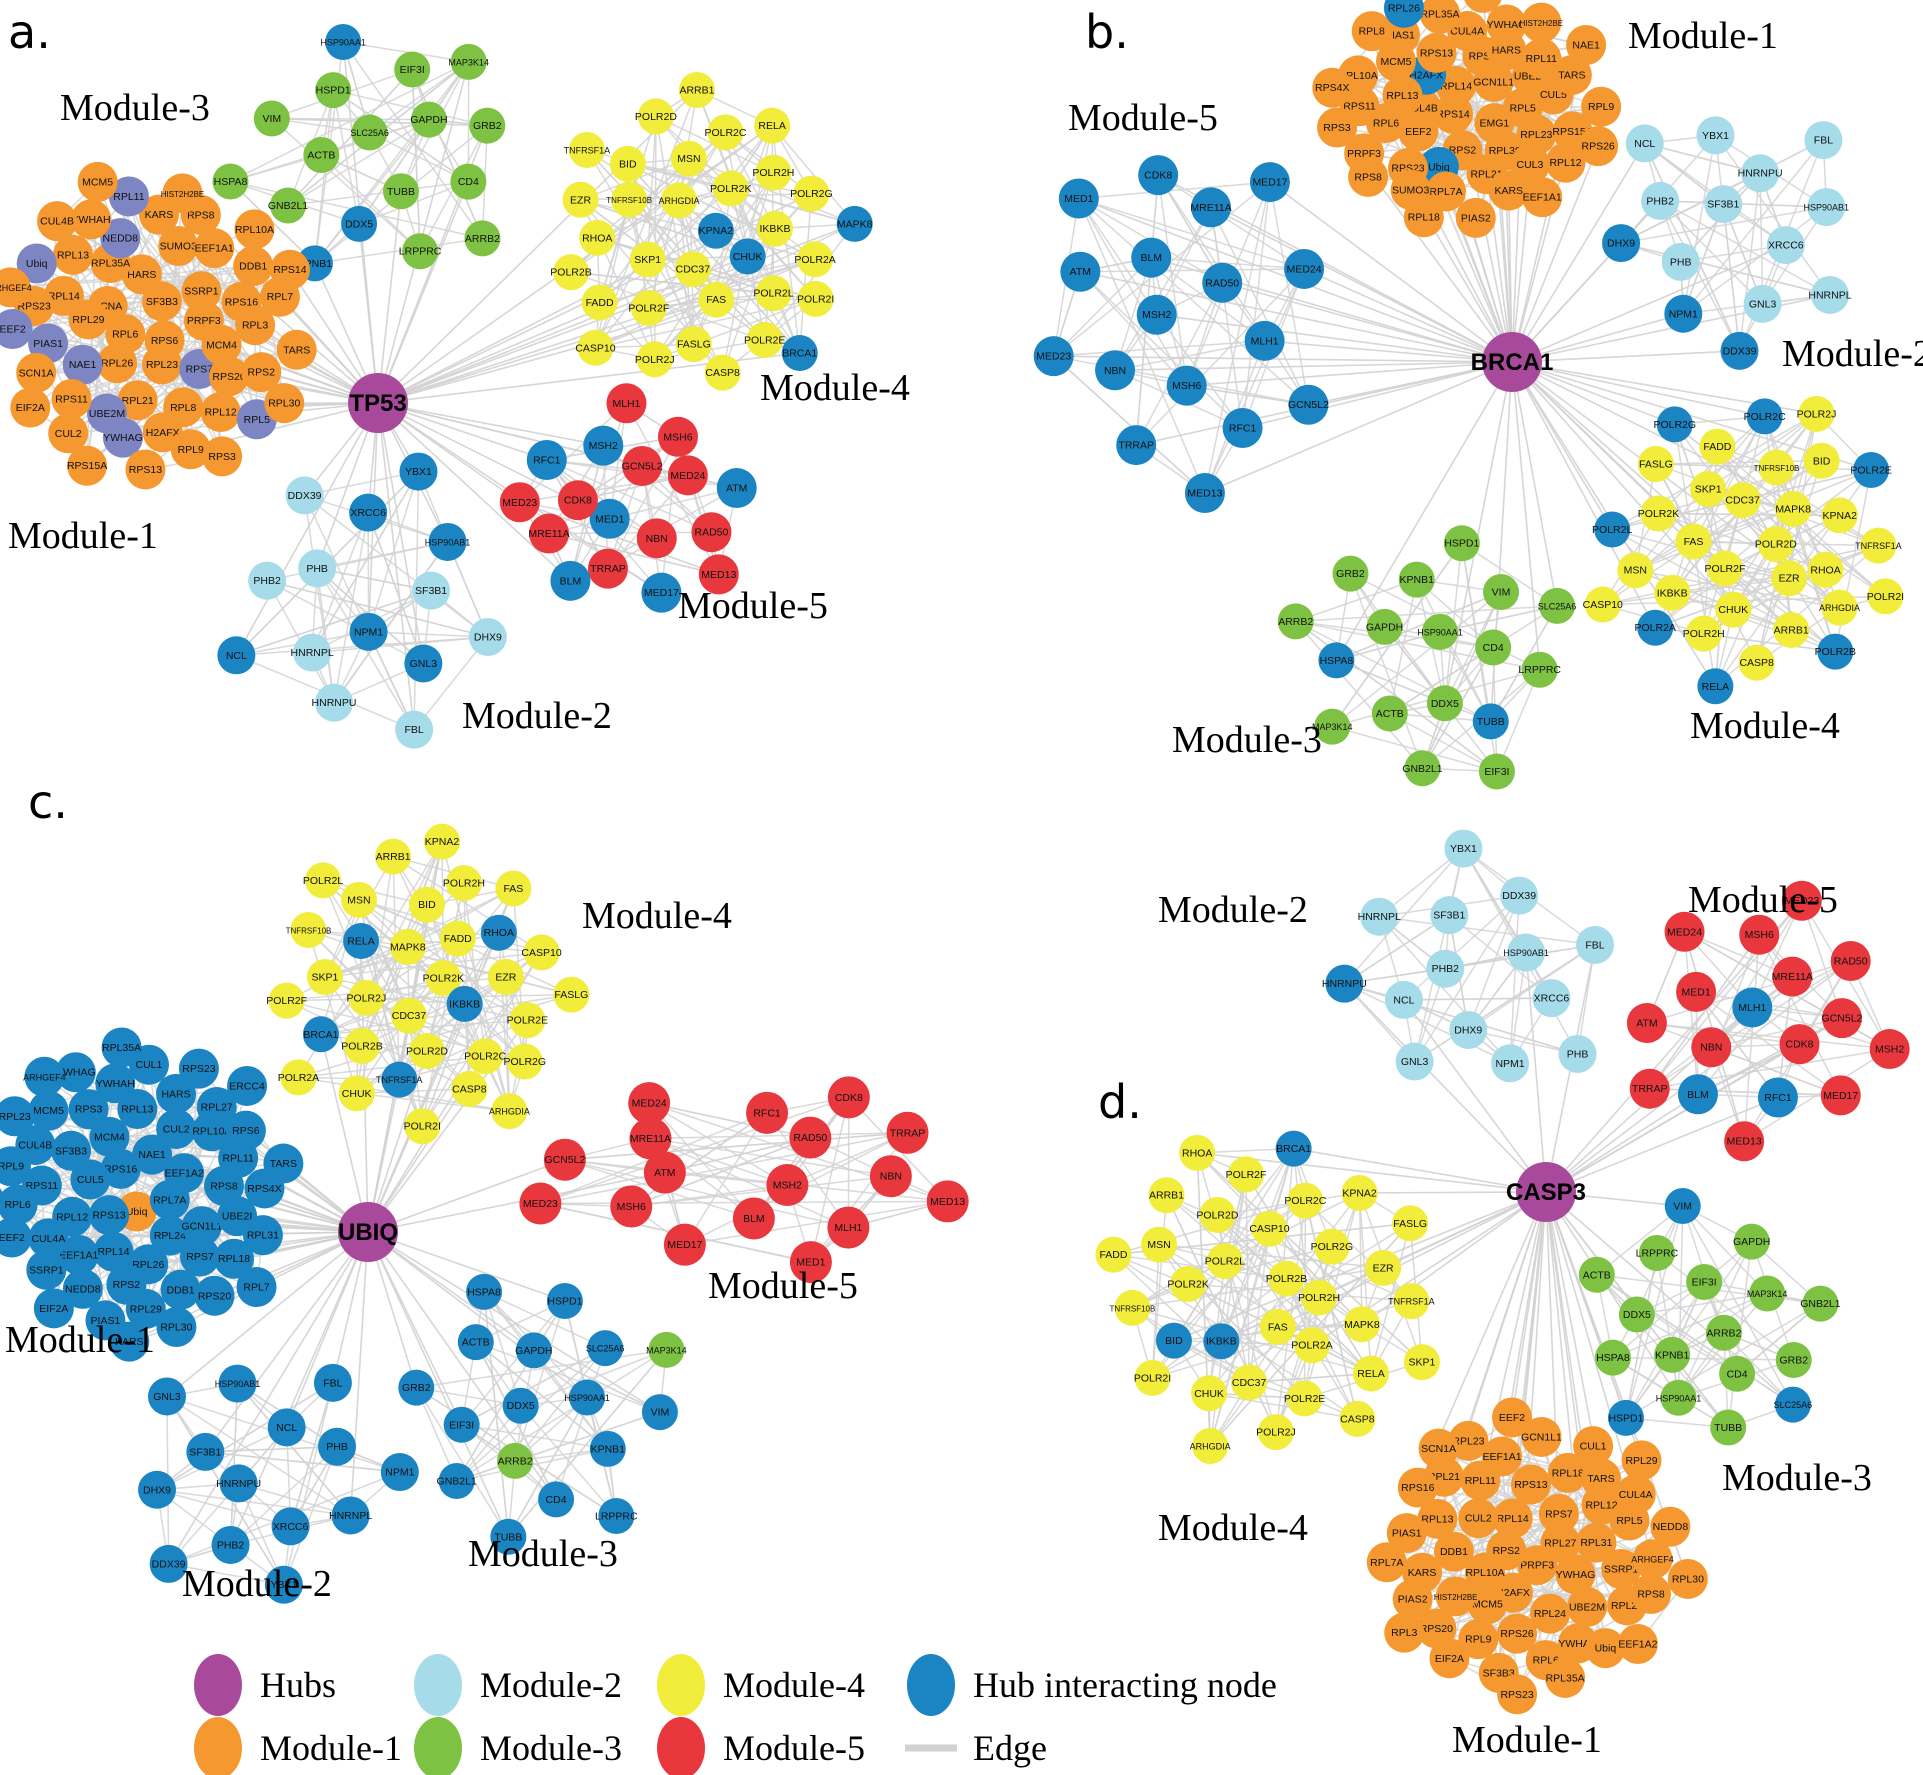 The height and width of the screenshot is (1775, 1923). What do you see at coordinates (1406, 1533) in the screenshot?
I see `node-circle-PIAS1` at bounding box center [1406, 1533].